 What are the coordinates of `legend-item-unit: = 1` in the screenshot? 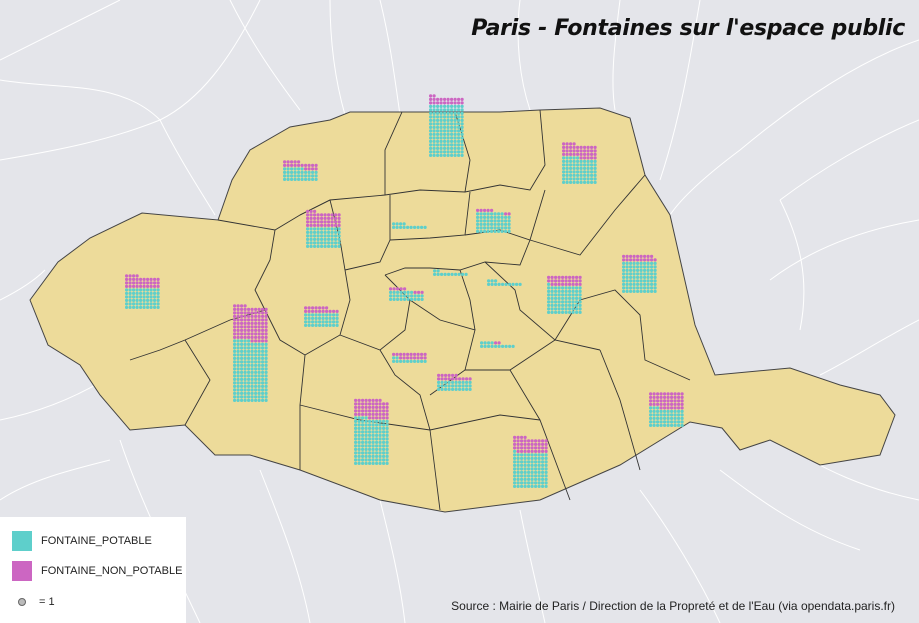 It's located at (33, 602).